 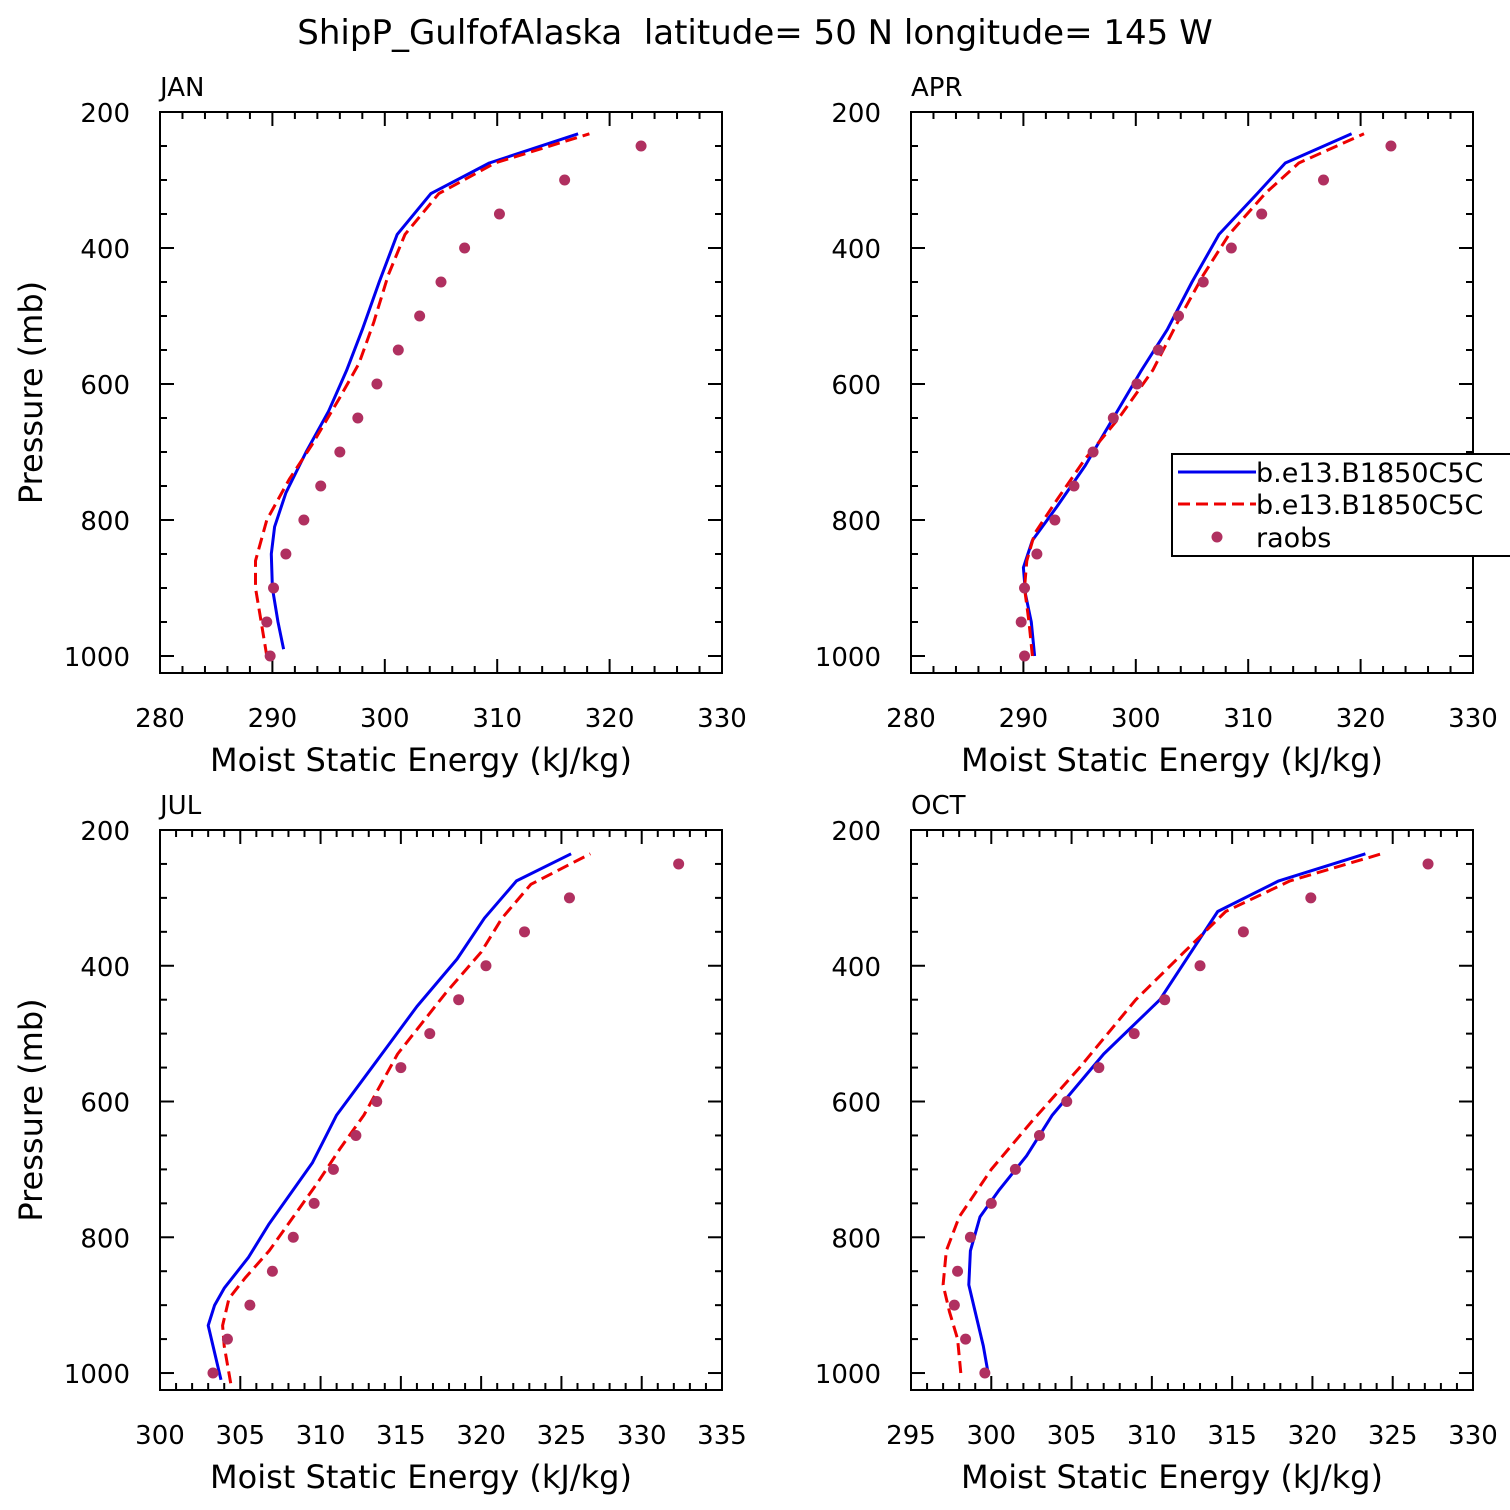 What do you see at coordinates (856, 968) in the screenshot?
I see `y-tick-label: 400` at bounding box center [856, 968].